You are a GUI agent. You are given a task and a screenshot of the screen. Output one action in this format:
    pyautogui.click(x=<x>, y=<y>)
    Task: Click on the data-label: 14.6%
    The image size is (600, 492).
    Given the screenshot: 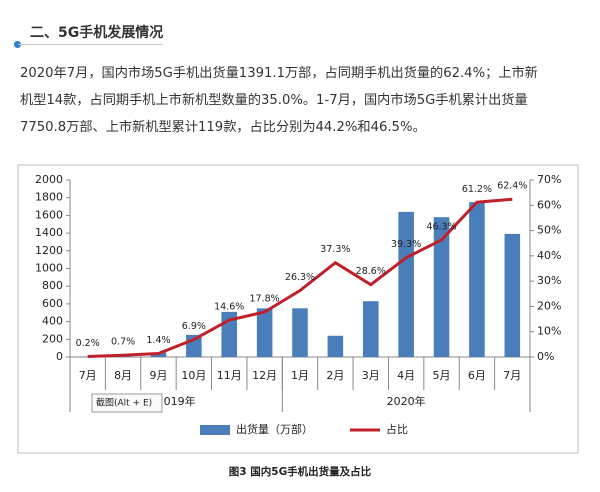 What is the action you would take?
    pyautogui.click(x=229, y=307)
    